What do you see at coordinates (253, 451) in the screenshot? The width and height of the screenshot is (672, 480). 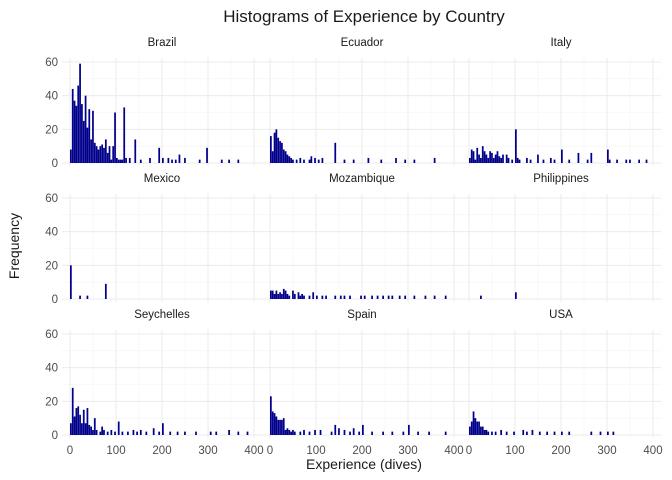 I see `x-tick-label: 400` at bounding box center [253, 451].